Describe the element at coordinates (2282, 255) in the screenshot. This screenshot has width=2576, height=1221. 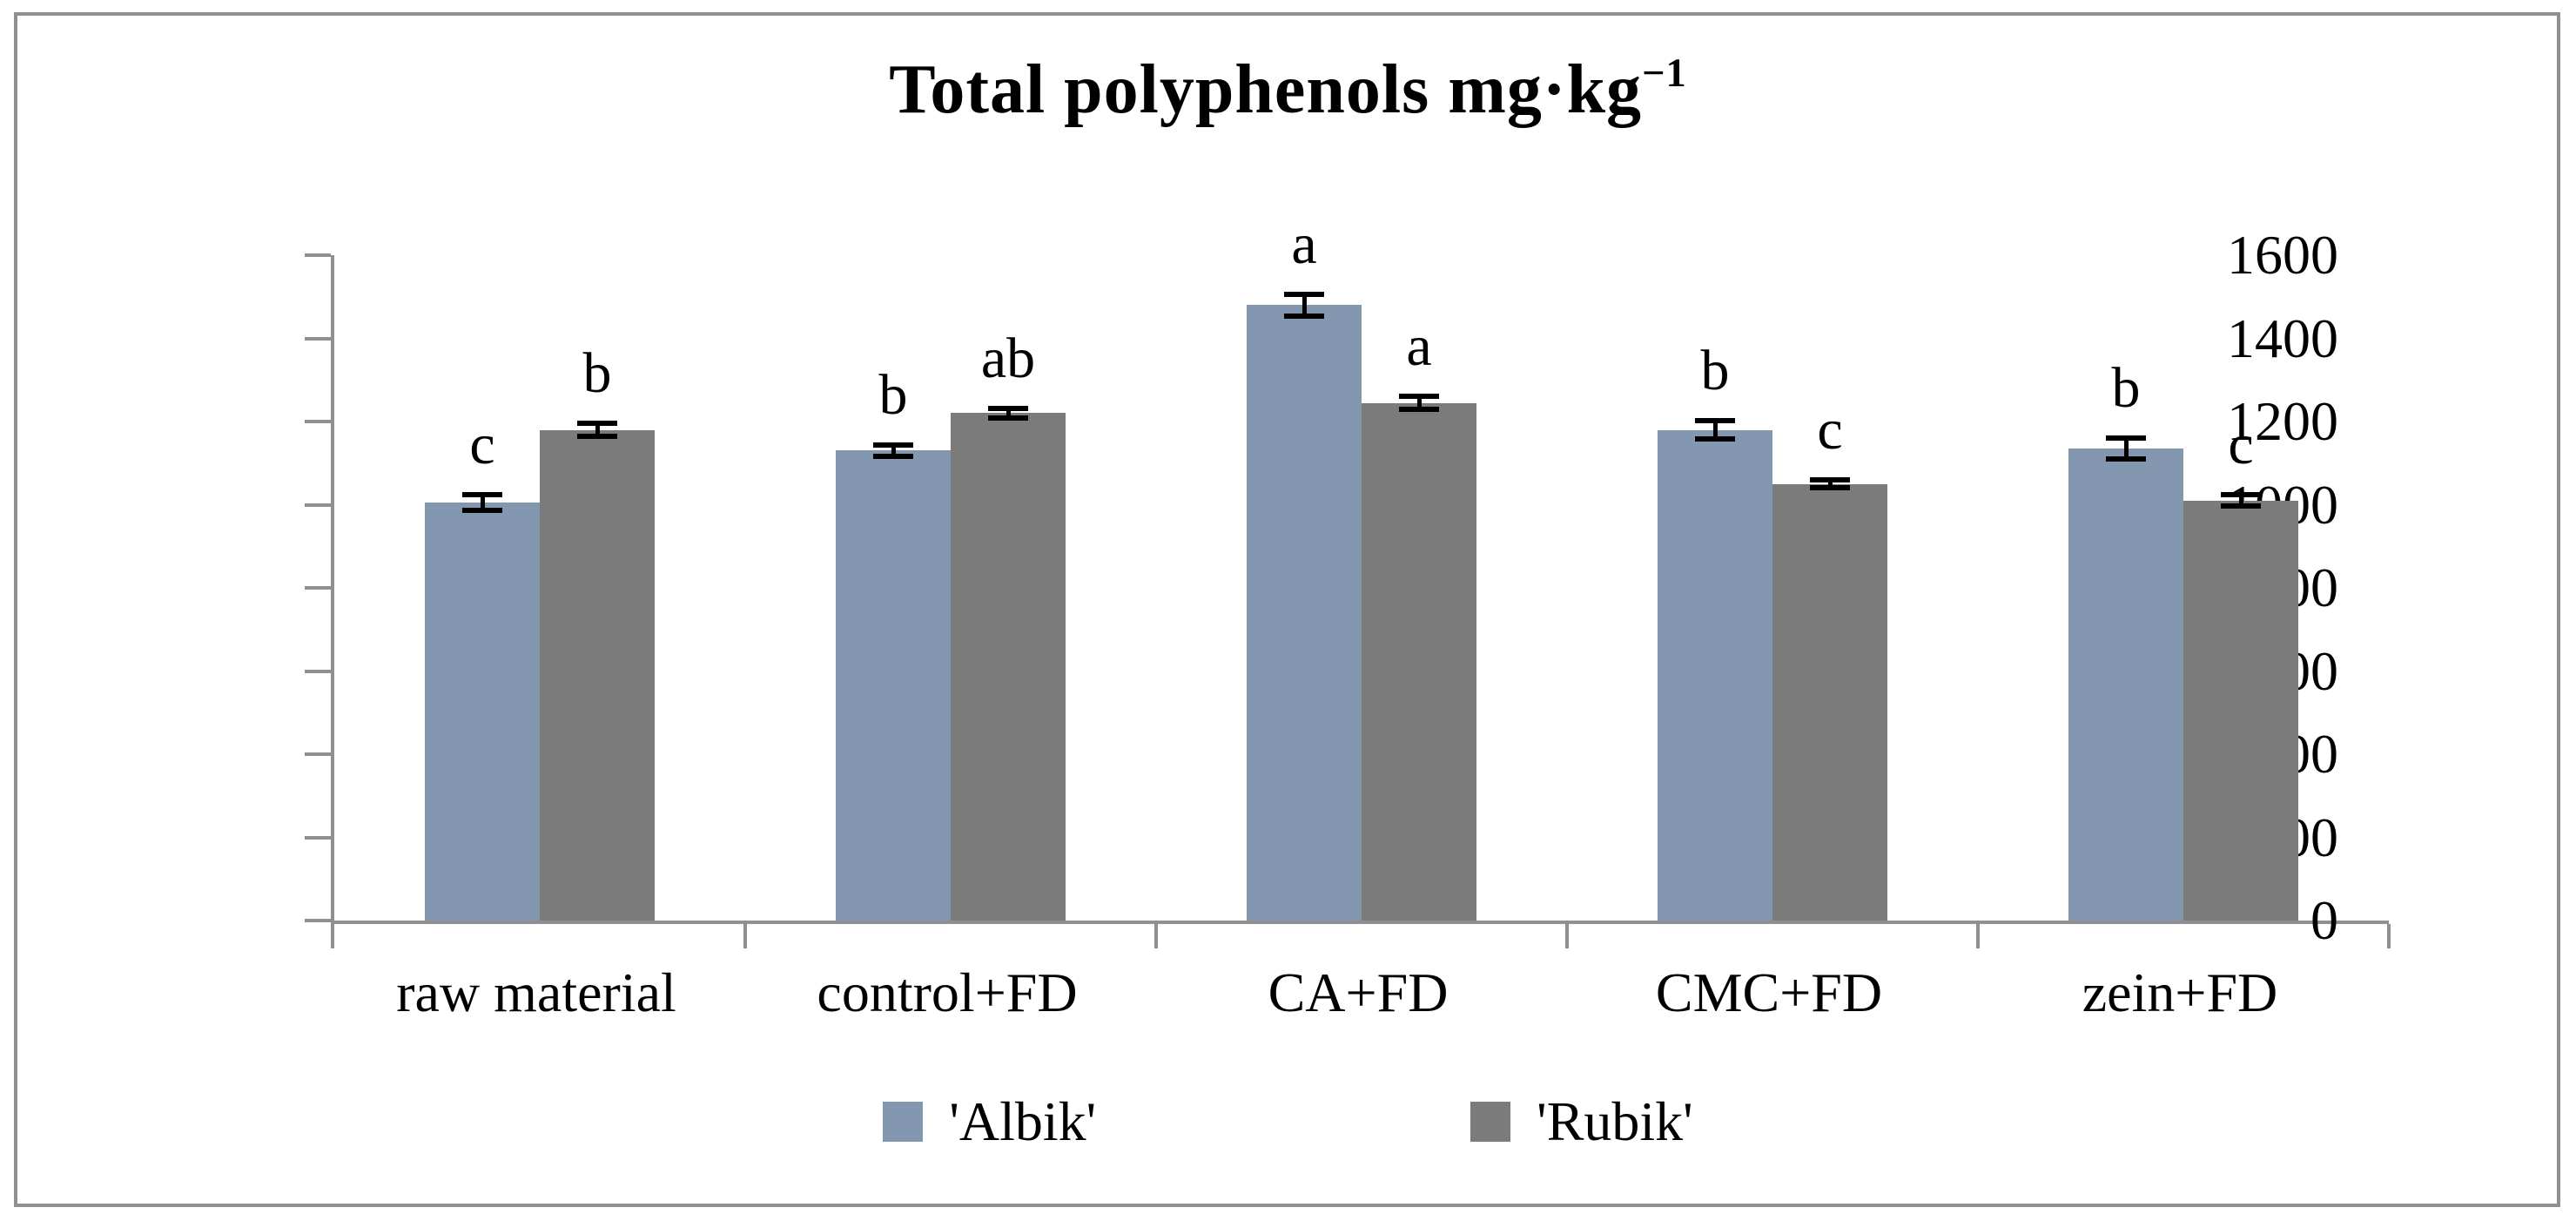
I see `y-axis-tick-label: 1600` at that location.